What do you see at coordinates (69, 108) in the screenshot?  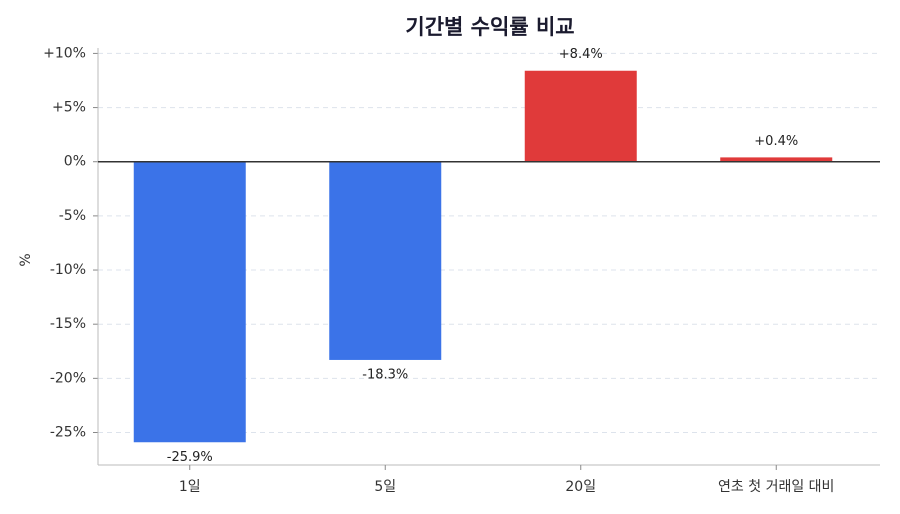 I see `y-tick-label: +5%` at bounding box center [69, 108].